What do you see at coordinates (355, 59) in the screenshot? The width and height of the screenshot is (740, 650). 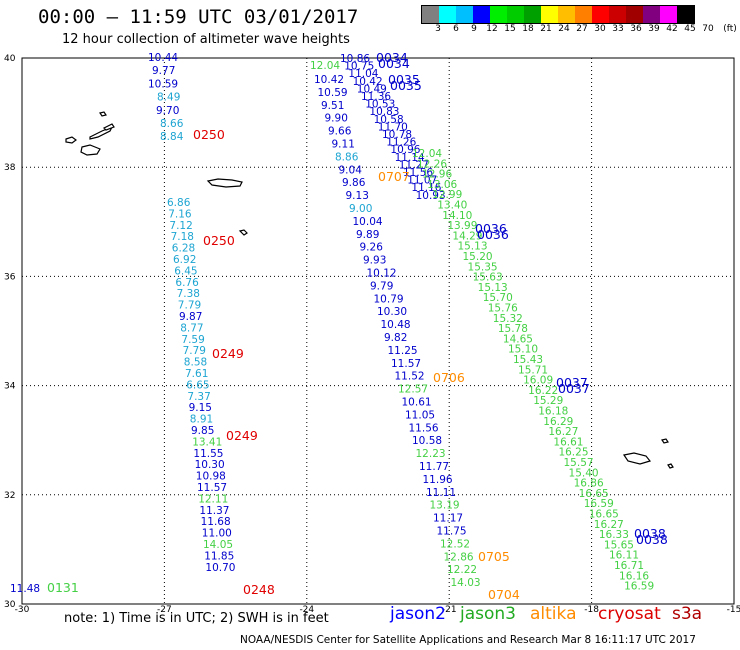 I see `swh-value: 10.86` at bounding box center [355, 59].